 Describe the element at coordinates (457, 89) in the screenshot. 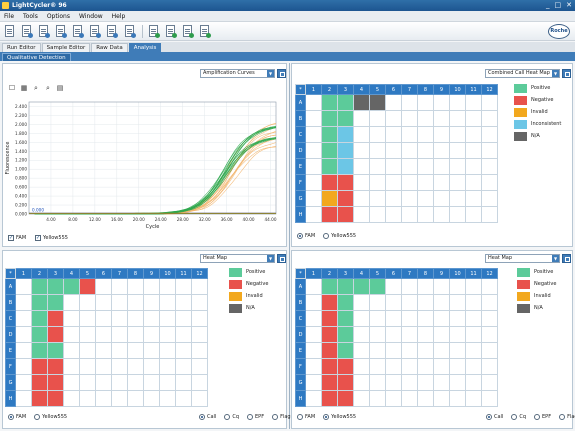

I see `column-header: 10` at that location.